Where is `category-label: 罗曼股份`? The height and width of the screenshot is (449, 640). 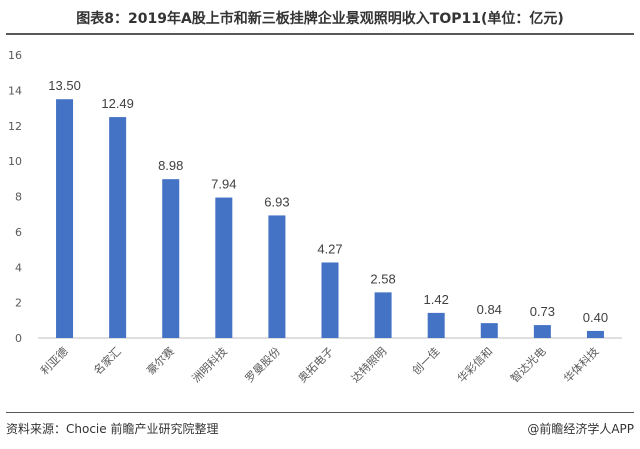
category-label: 罗曼股份 is located at coordinates (263, 365).